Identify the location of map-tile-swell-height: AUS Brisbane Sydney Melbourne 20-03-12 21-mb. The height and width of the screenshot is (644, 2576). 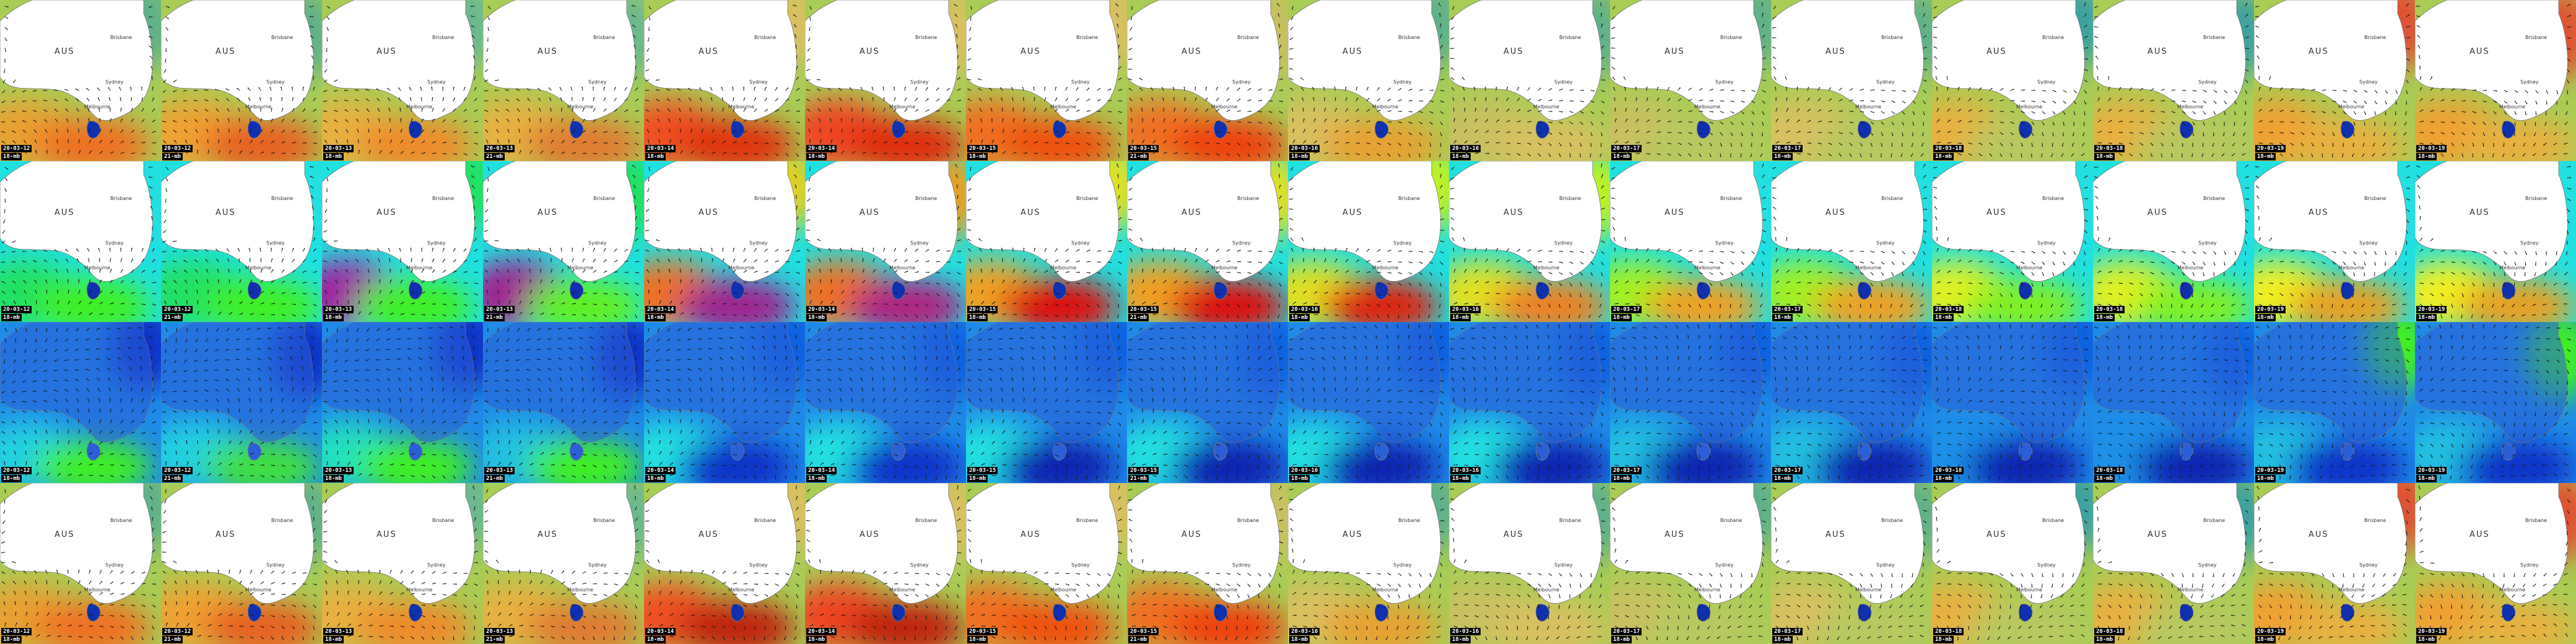
(241, 563).